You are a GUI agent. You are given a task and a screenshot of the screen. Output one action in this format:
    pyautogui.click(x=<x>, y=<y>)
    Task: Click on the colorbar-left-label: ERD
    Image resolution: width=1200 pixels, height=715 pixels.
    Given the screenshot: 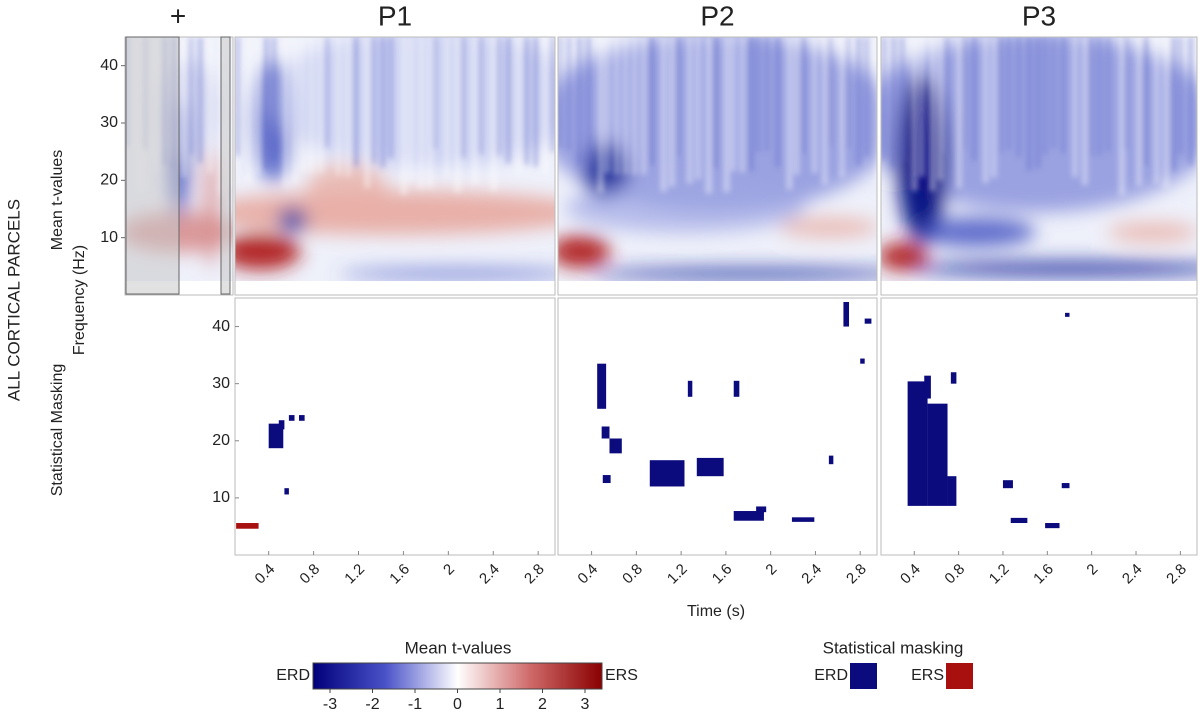 What is the action you would take?
    pyautogui.click(x=293, y=675)
    